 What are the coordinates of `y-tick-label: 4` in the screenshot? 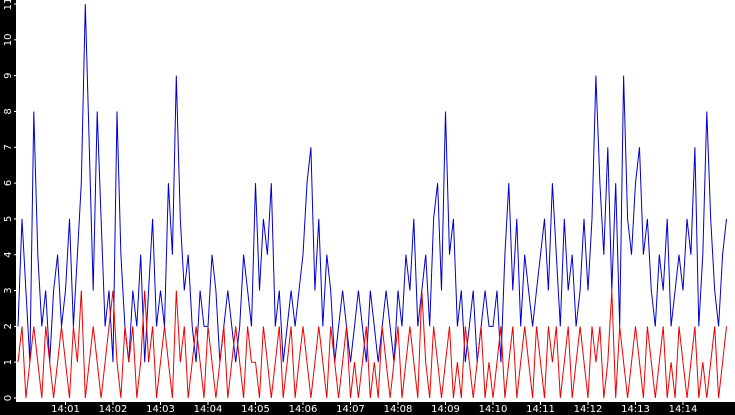 It's located at (8, 255).